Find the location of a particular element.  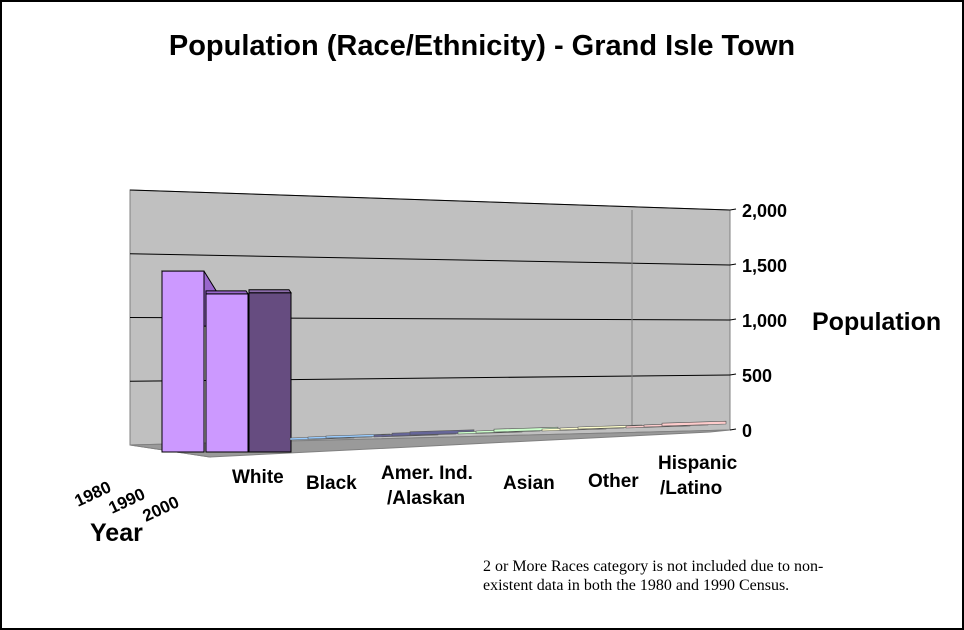

category-label: White is located at coordinates (258, 477).